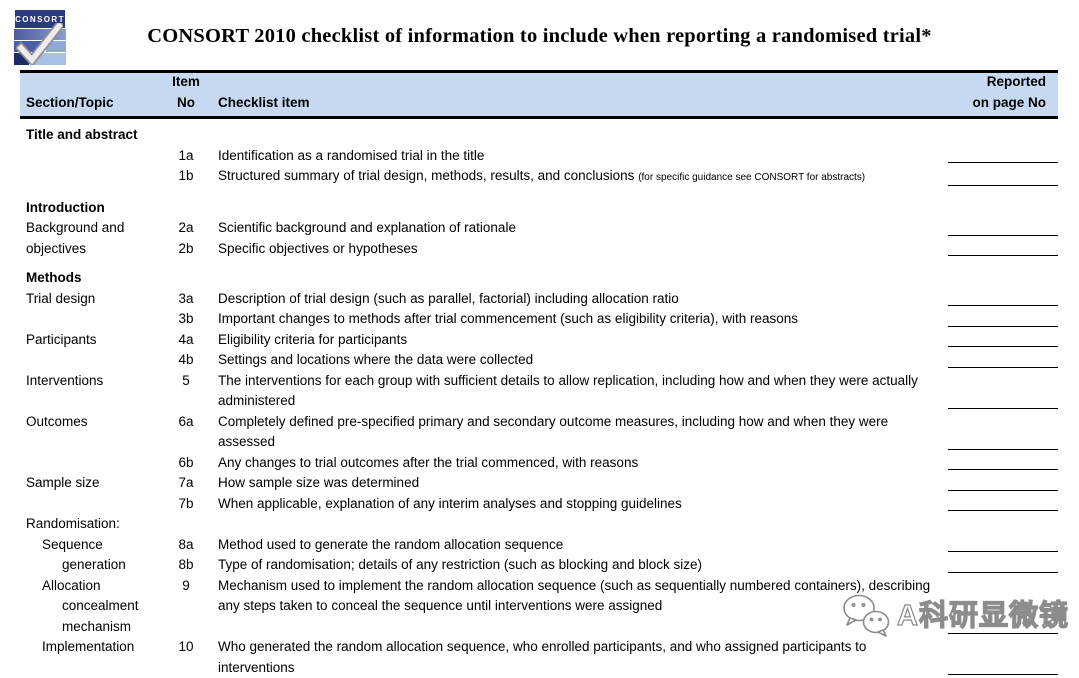  I want to click on topic-cell: Implementation, so click(88, 646).